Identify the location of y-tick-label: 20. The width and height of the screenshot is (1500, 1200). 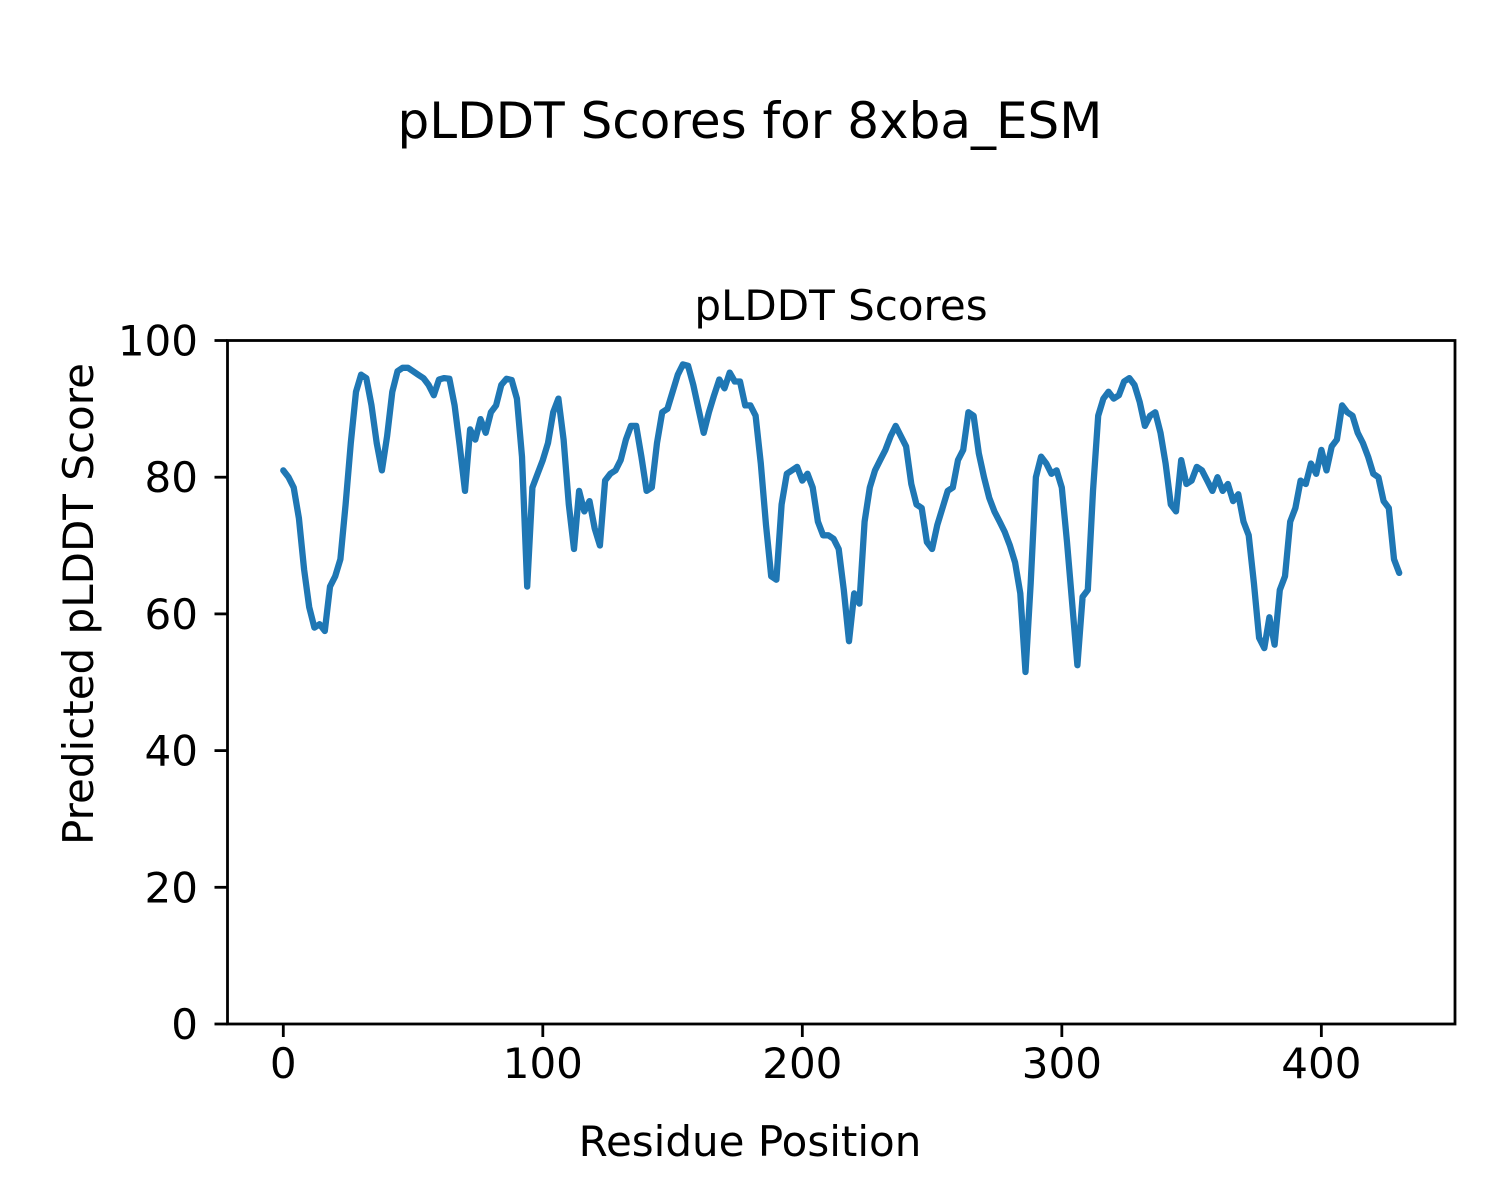
(171, 887).